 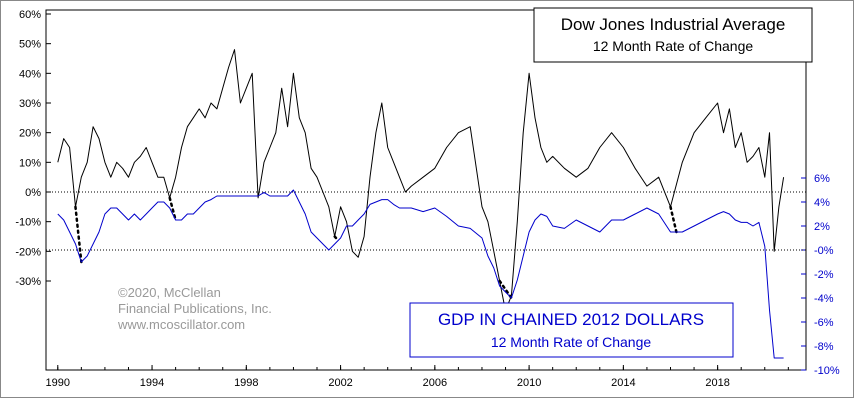 What do you see at coordinates (30, 134) in the screenshot?
I see `left-tick-label: 20%` at bounding box center [30, 134].